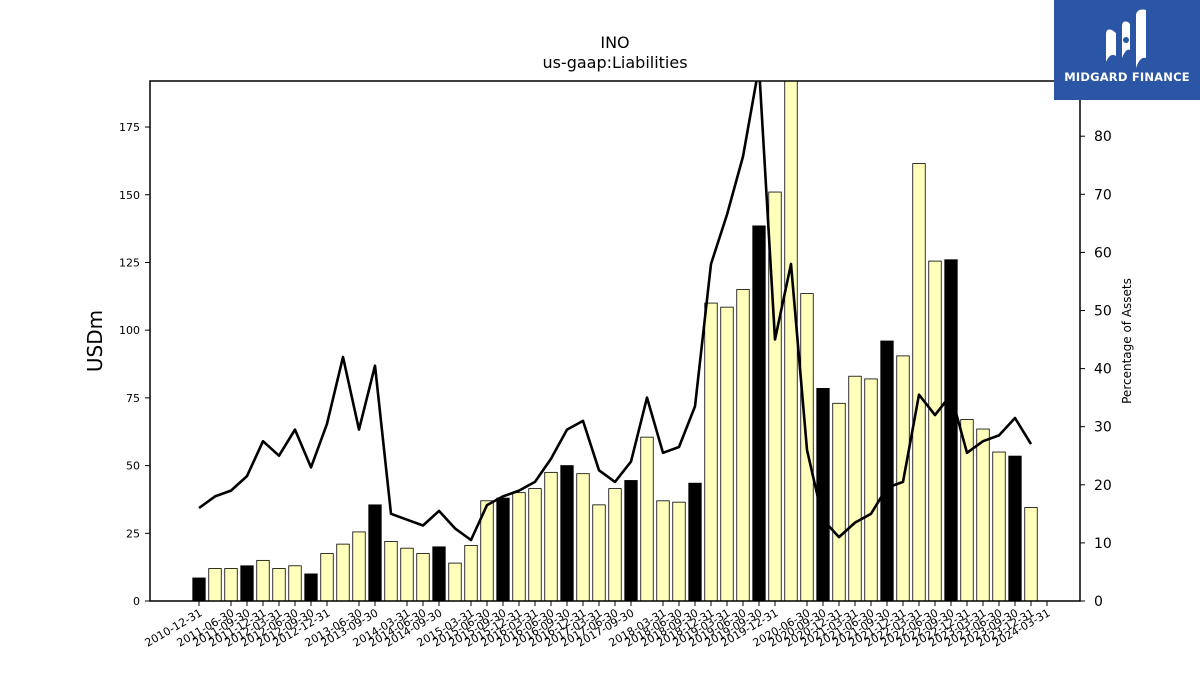 This screenshot has width=1200, height=675. Describe the element at coordinates (614, 42) in the screenshot. I see `chart-title: INO` at that location.